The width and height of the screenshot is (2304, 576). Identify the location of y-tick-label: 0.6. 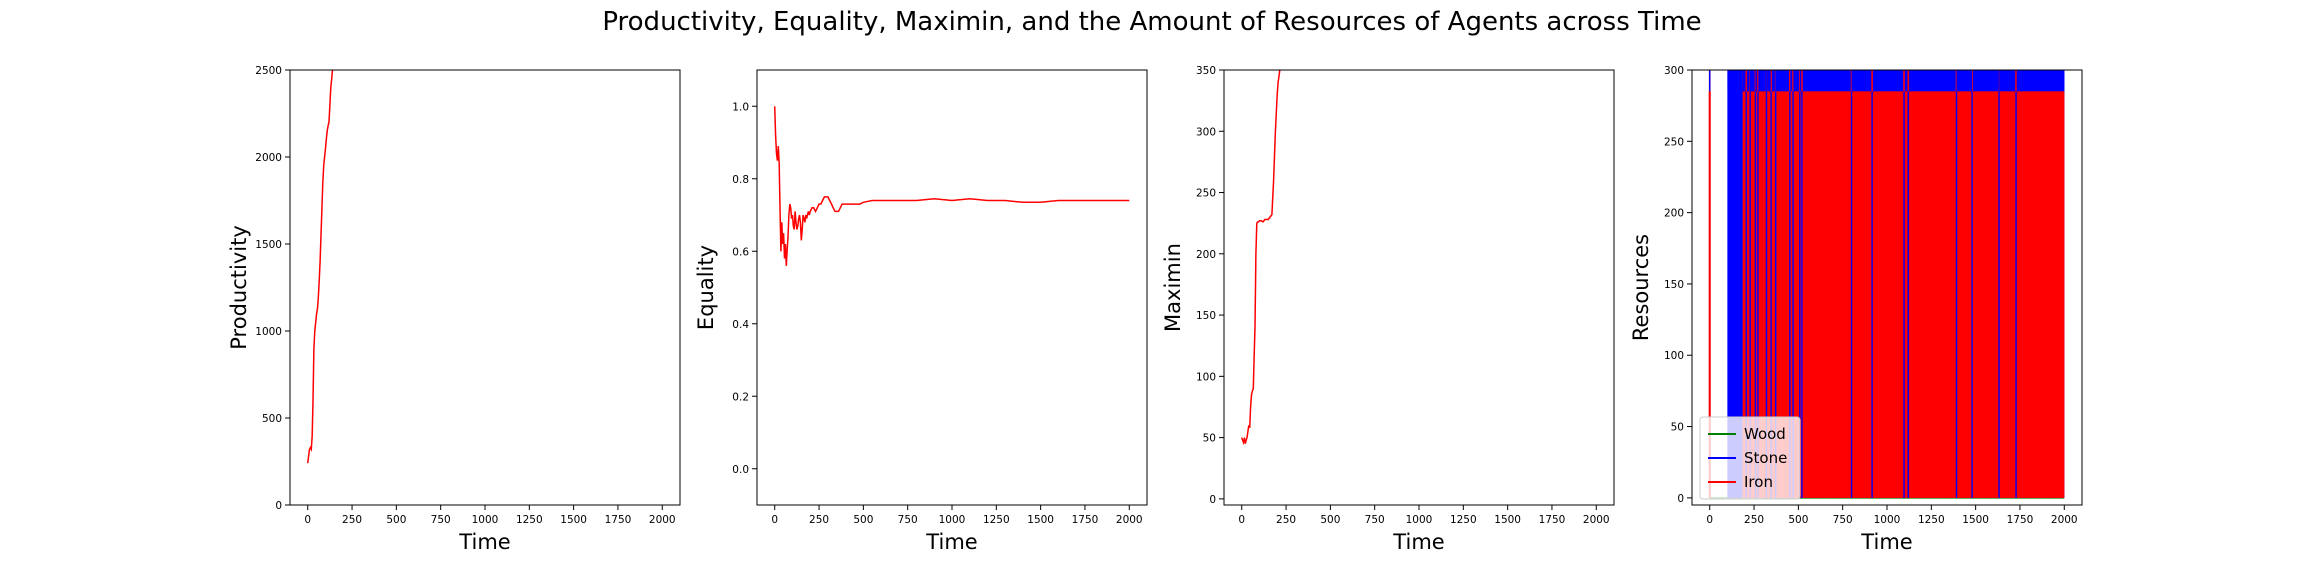
(740, 252).